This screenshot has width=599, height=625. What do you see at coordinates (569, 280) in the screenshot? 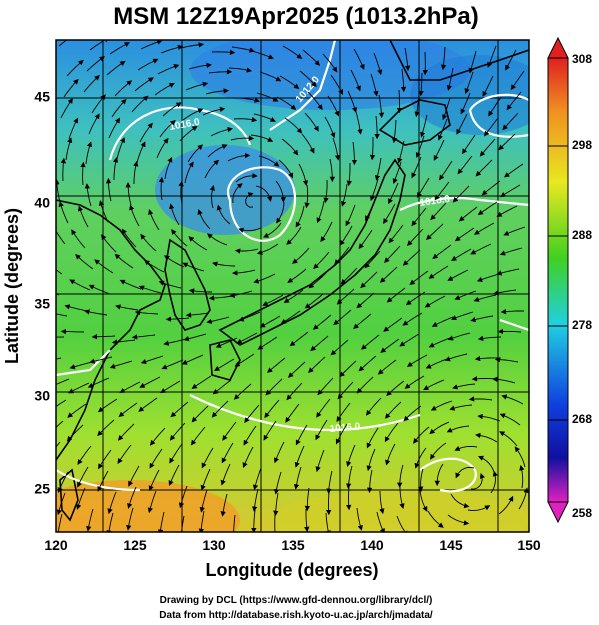
I see `colorbar: 308 298 288 278 268 258` at bounding box center [569, 280].